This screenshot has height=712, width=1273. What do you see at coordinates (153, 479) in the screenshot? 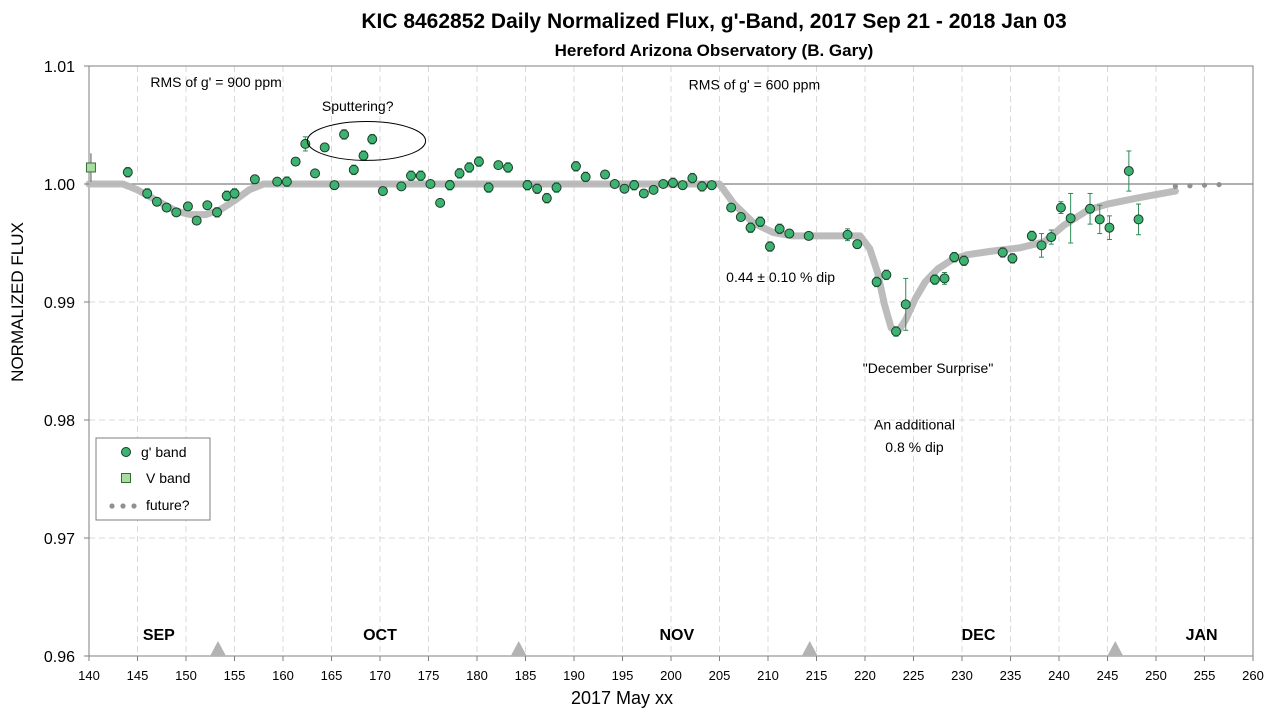
I see `legend: g' band V band future?` at bounding box center [153, 479].